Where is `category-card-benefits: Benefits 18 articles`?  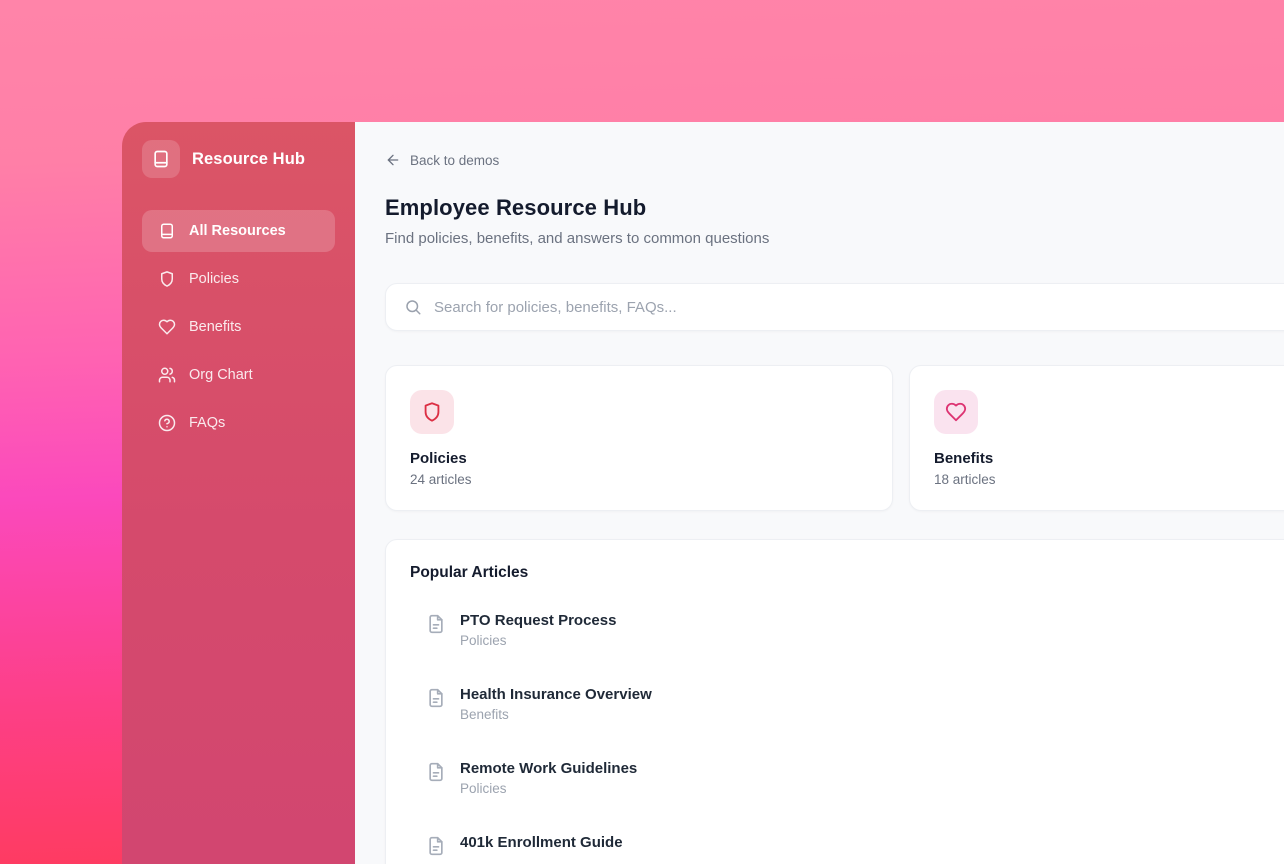 category-card-benefits: Benefits 18 articles is located at coordinates (1096, 438).